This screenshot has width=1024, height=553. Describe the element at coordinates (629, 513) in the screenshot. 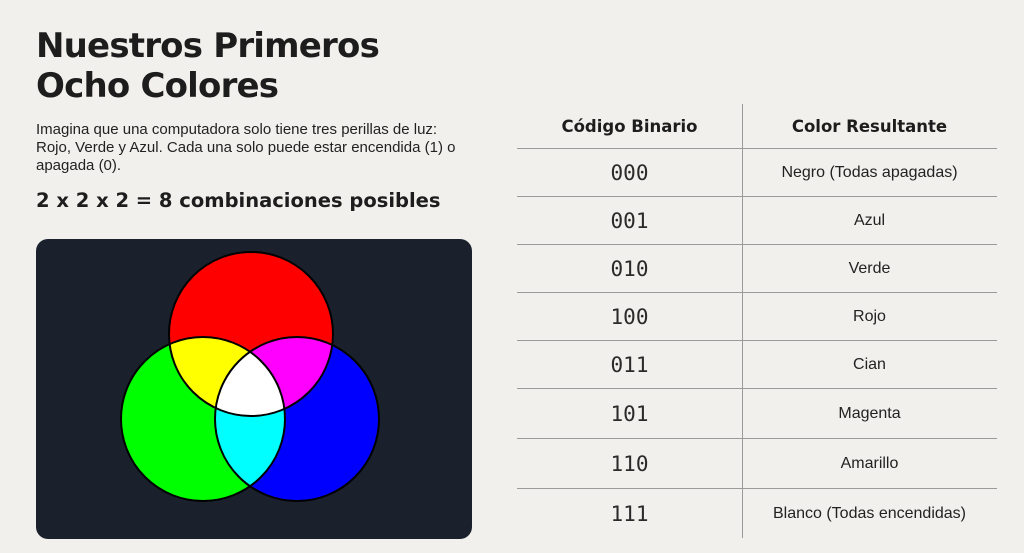

I see `binary-code-cell: 111` at that location.